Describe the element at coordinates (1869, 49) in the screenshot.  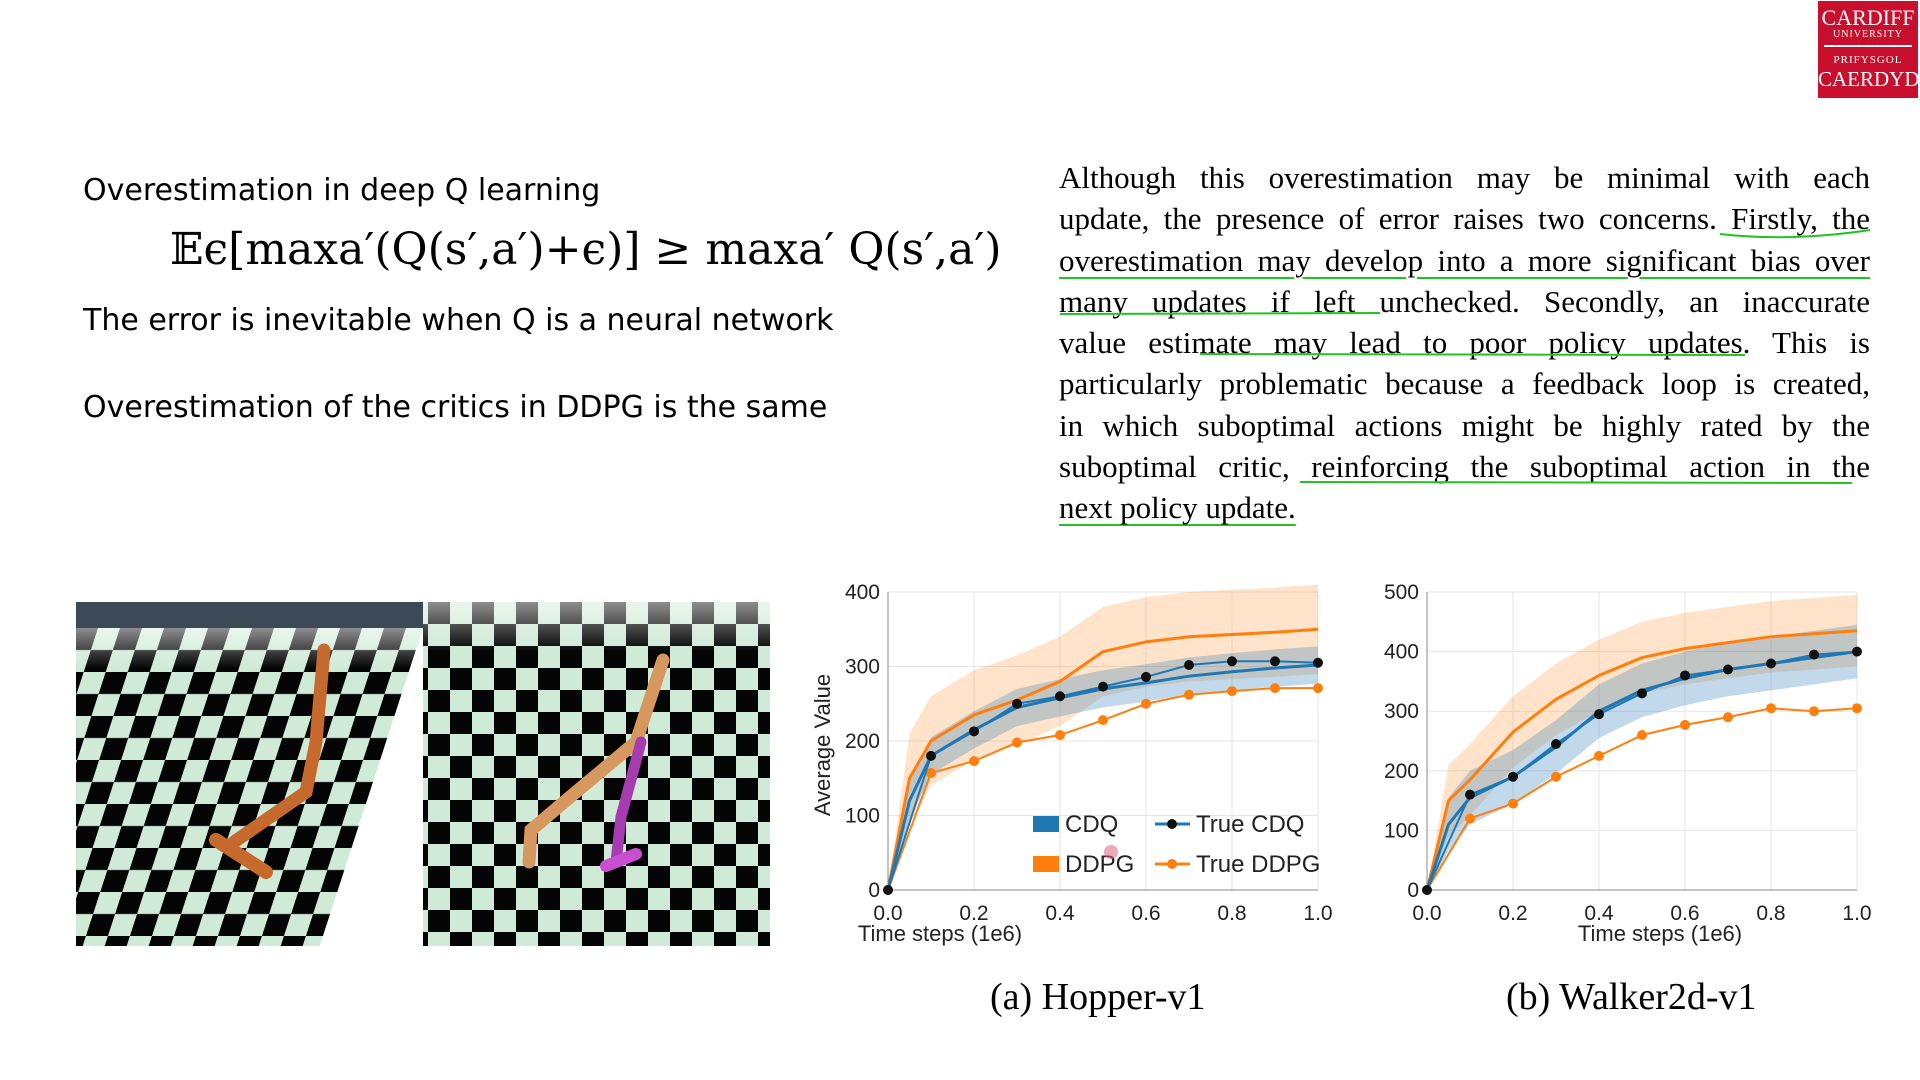
I see `cardiff-university-logo: CARDIFF UNIVERSITY PRIFYSGOL CAERDYDD` at that location.